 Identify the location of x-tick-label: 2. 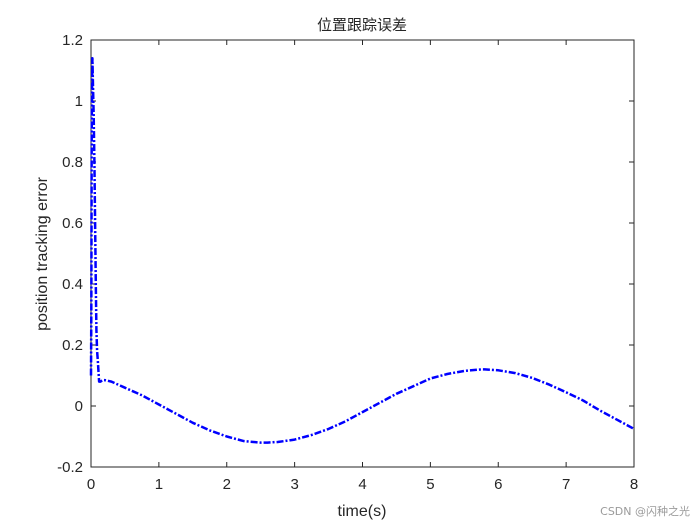
(227, 484).